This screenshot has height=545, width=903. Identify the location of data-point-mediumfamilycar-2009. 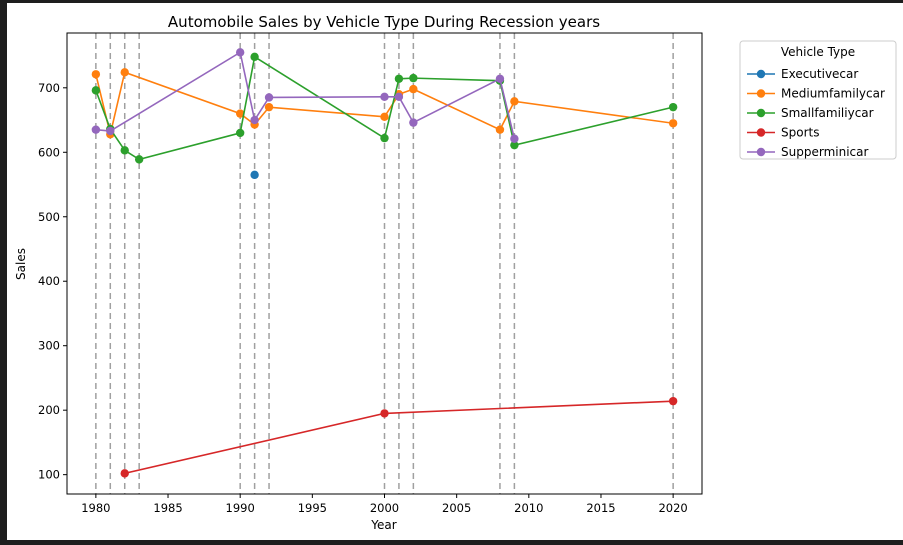
(514, 101).